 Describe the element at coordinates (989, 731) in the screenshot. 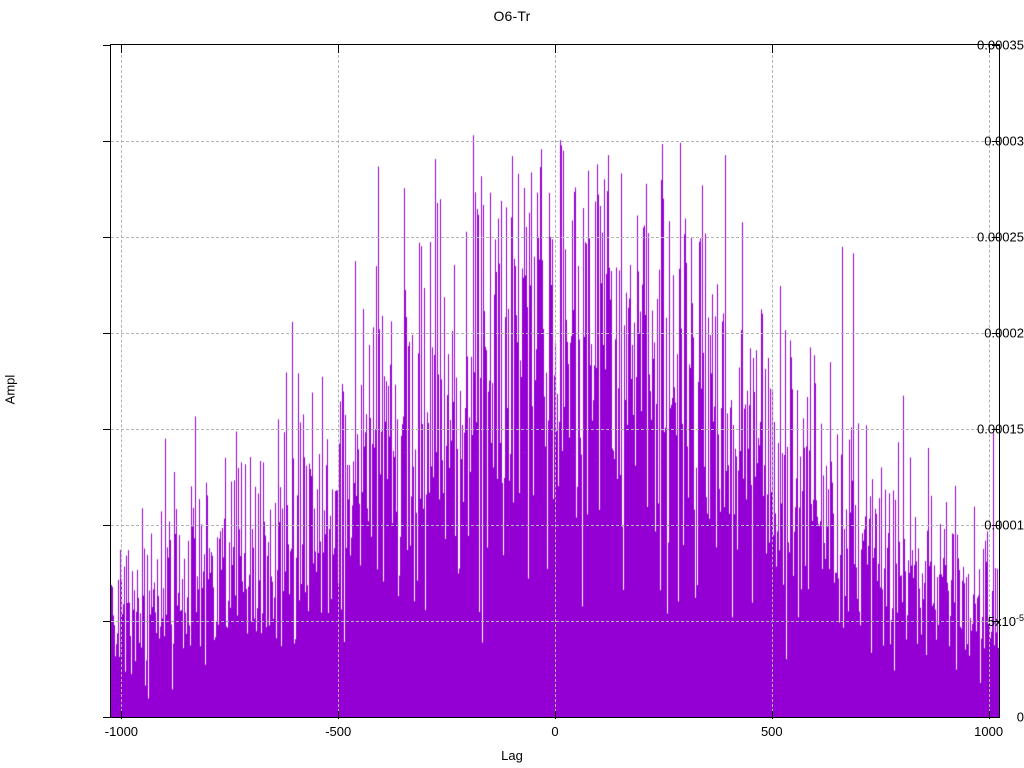

I see `x-tick-label: 1000` at that location.